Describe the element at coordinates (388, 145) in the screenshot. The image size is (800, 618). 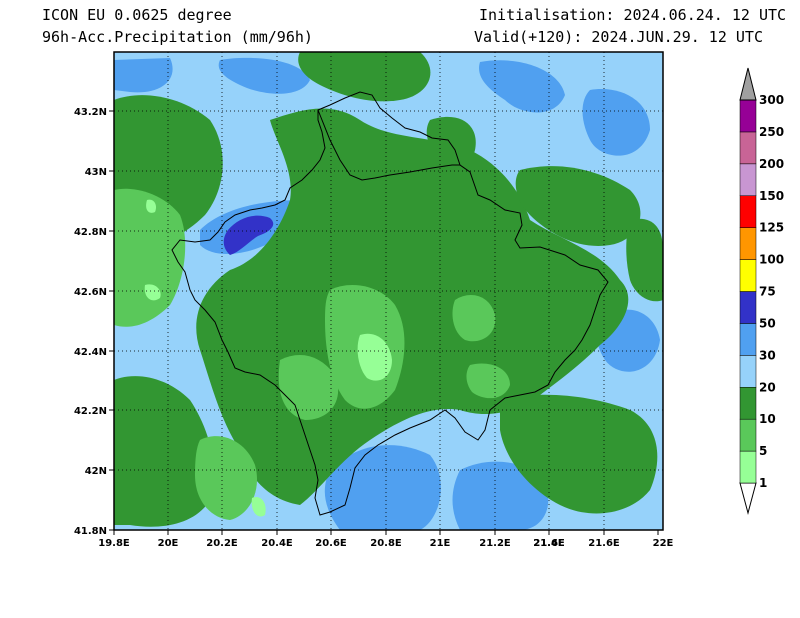
I see `border-line-kosovo-north` at that location.